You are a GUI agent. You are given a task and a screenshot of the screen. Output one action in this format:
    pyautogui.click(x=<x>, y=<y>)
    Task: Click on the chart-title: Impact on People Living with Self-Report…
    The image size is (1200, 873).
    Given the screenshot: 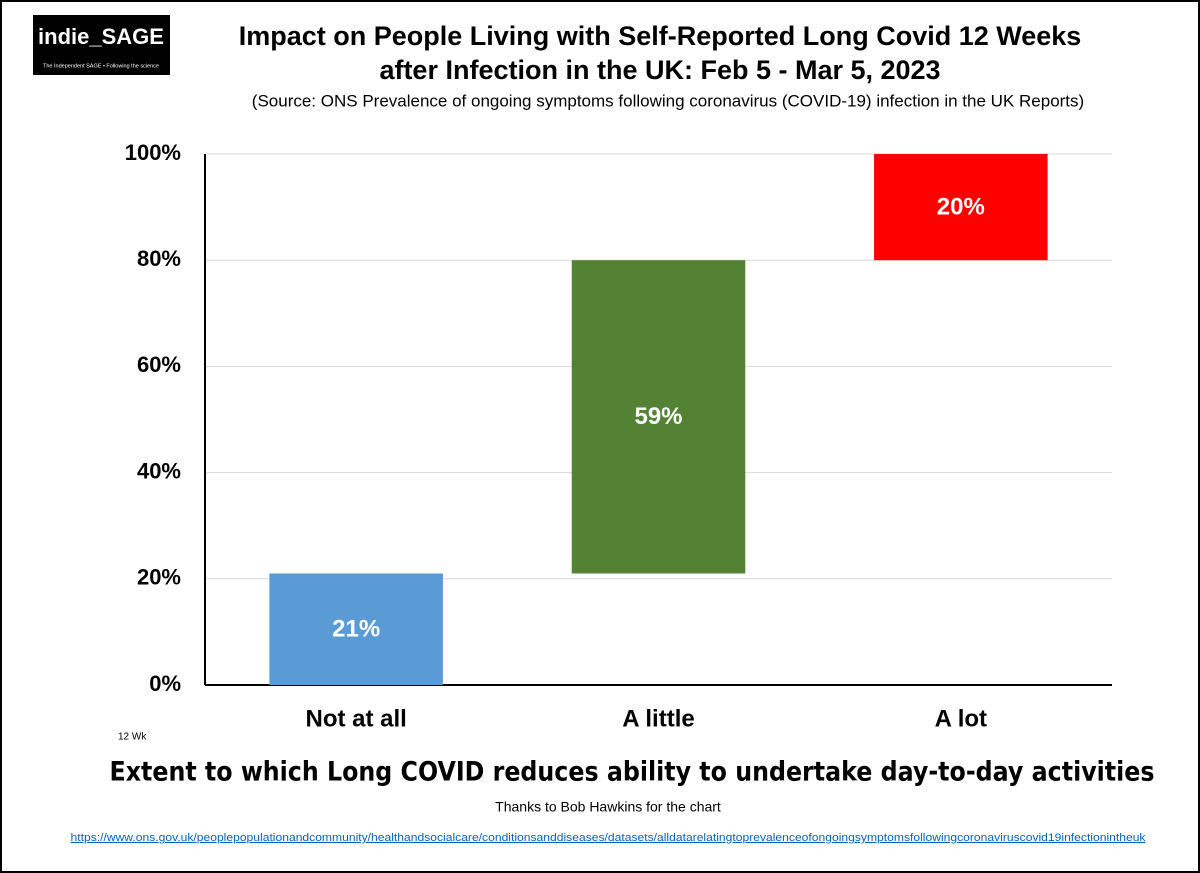 What is the action you would take?
    pyautogui.click(x=660, y=36)
    